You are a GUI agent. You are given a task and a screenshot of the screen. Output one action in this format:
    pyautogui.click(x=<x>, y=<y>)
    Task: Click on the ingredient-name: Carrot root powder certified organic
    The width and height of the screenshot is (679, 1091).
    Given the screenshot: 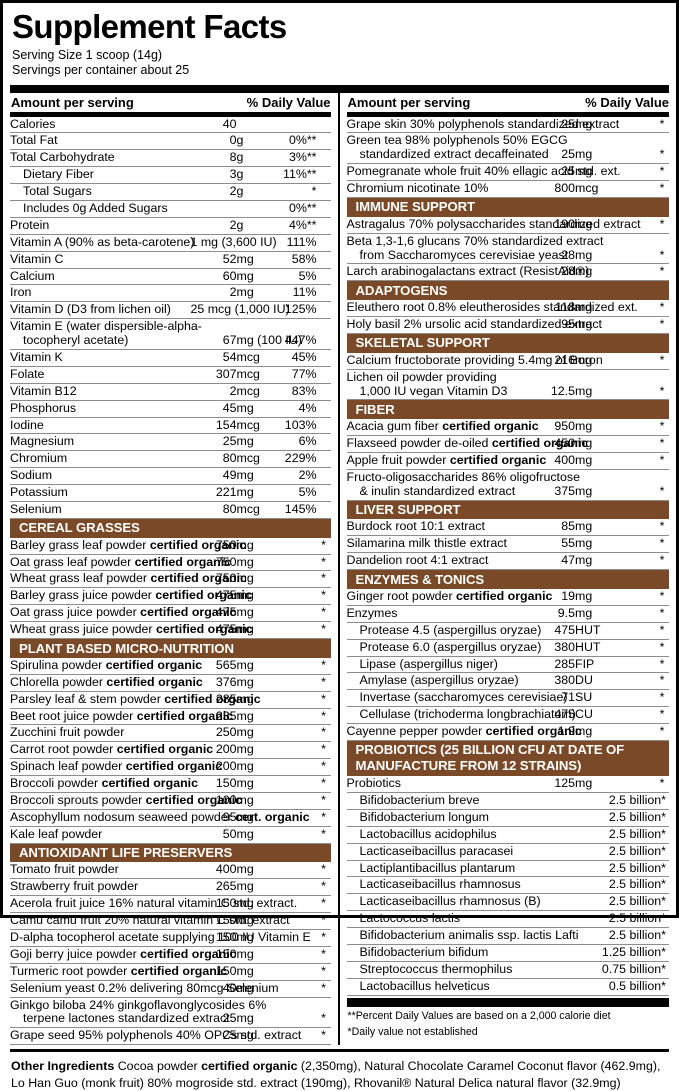 What is the action you would take?
    pyautogui.click(x=111, y=750)
    